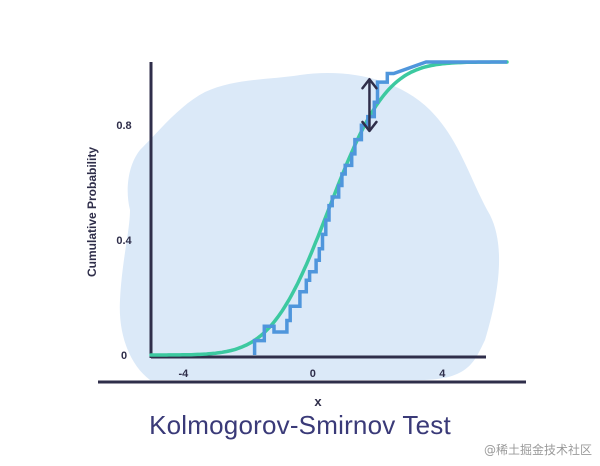  Describe the element at coordinates (124, 356) in the screenshot. I see `y-tick-label: 0` at that location.